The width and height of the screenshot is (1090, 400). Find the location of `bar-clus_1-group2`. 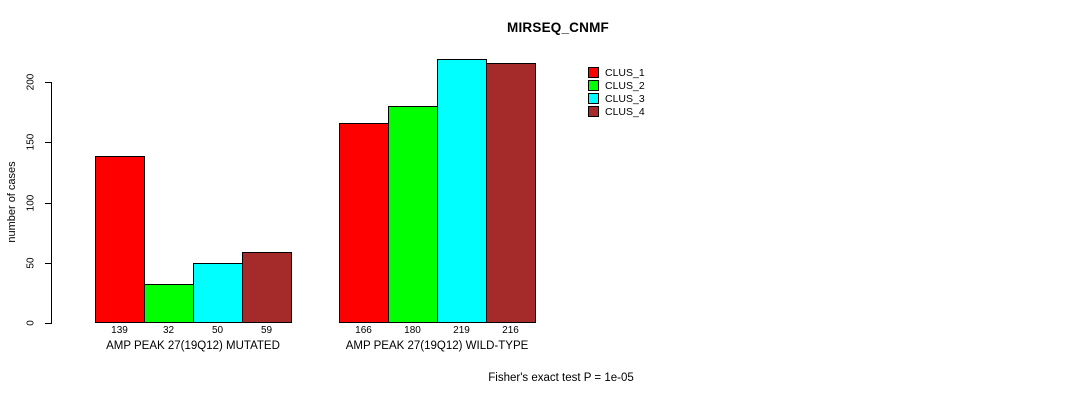

bar-clus_1-group2 is located at coordinates (364, 222).